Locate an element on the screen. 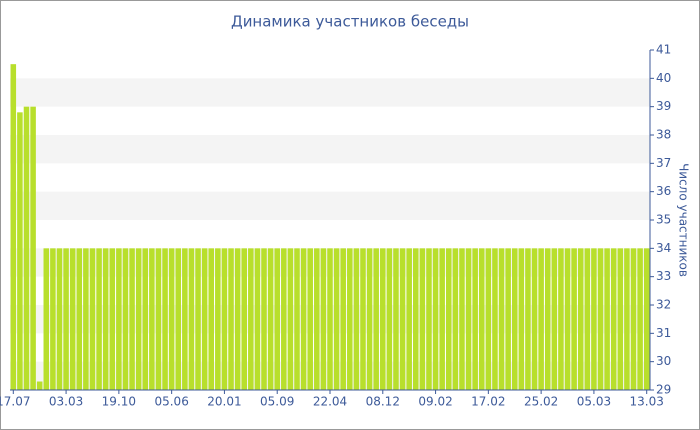  y-tick-label: 40 is located at coordinates (663, 78).